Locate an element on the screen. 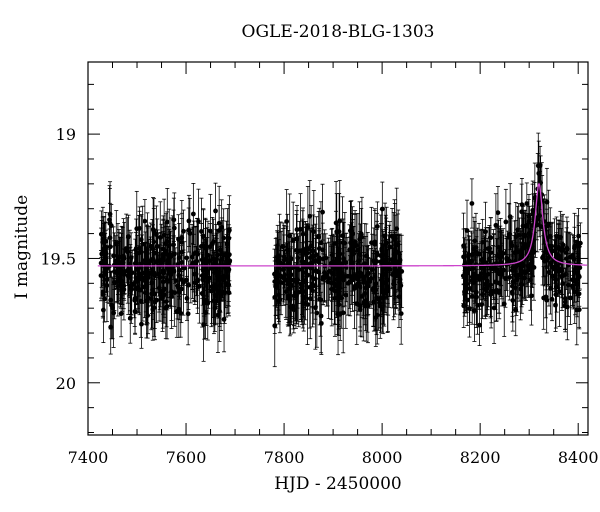 Image resolution: width=600 pixels, height=512 pixels. y-tick-label: 20 is located at coordinates (66, 383).